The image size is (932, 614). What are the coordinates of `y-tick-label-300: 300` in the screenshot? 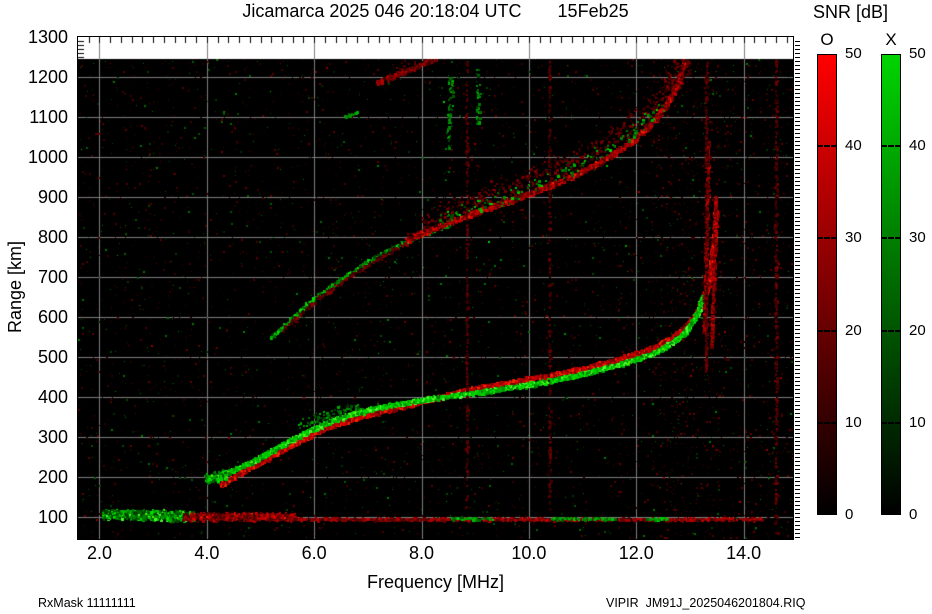 It's located at (52, 437).